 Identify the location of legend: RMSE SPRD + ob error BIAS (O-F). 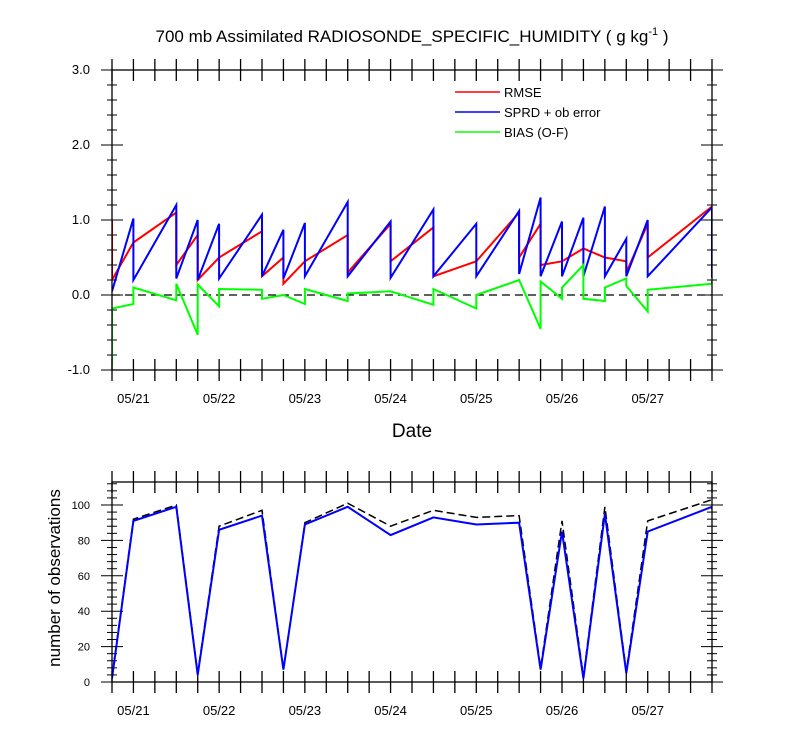
(528, 112).